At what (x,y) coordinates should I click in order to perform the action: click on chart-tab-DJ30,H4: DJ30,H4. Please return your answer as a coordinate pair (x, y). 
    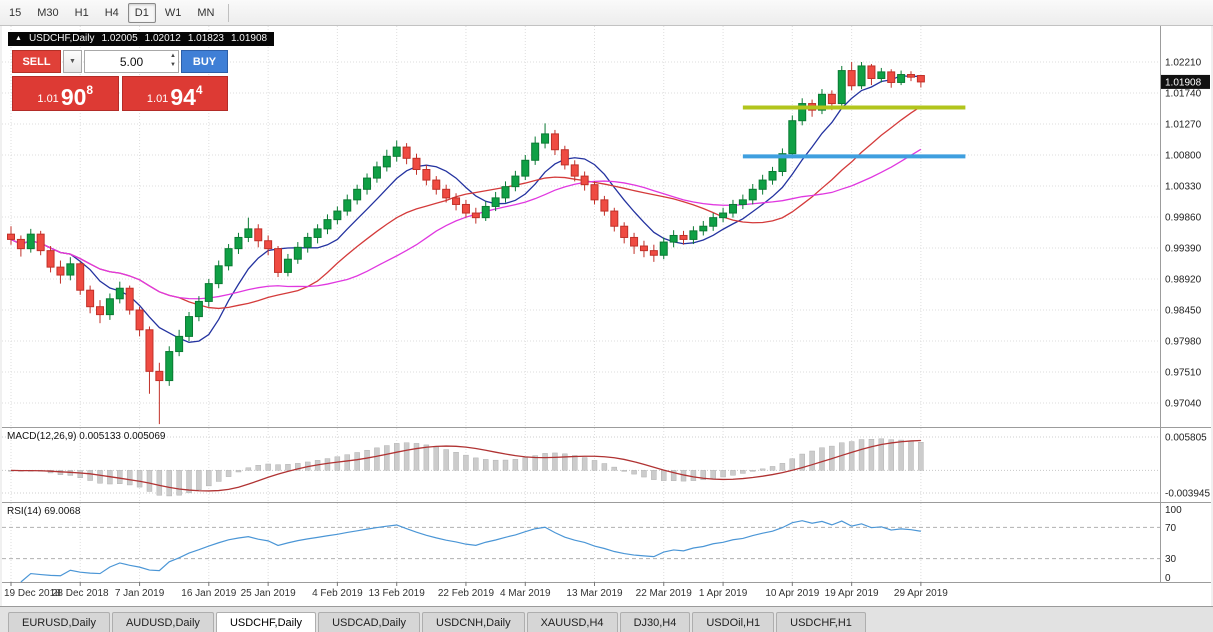
    Looking at the image, I should click on (655, 622).